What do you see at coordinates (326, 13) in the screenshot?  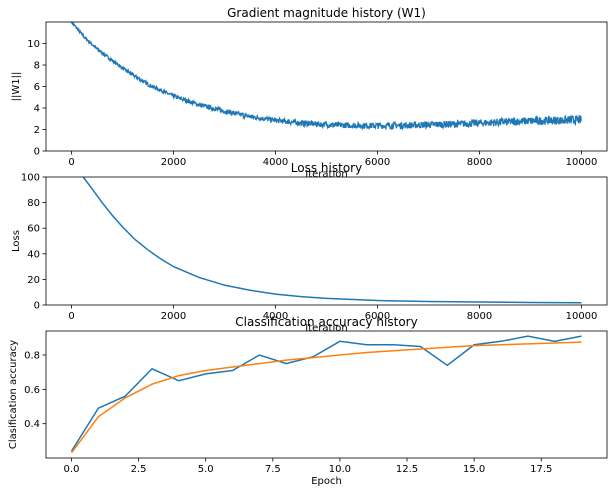 I see `chart-title: Gradient magnitude history (W1)` at bounding box center [326, 13].